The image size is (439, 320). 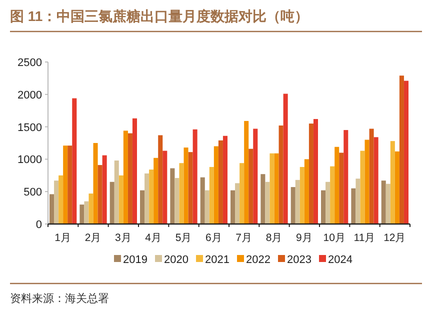 I want to click on y-tick-label: 1500, so click(x=30, y=128).